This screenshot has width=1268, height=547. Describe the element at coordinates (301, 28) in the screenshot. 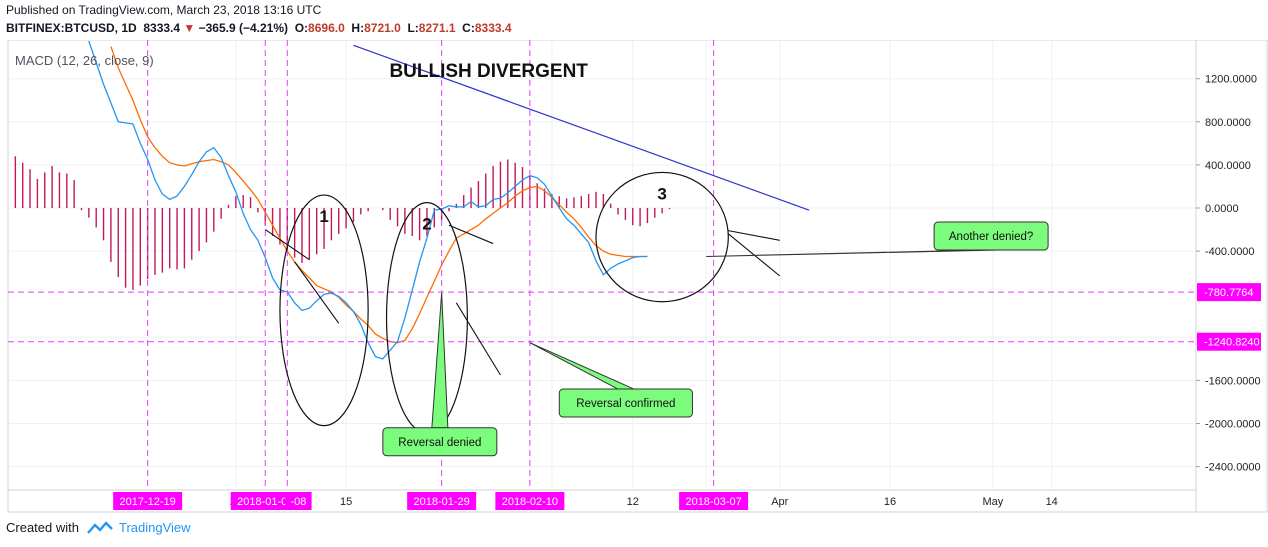

I see `open-label: O:` at that location.